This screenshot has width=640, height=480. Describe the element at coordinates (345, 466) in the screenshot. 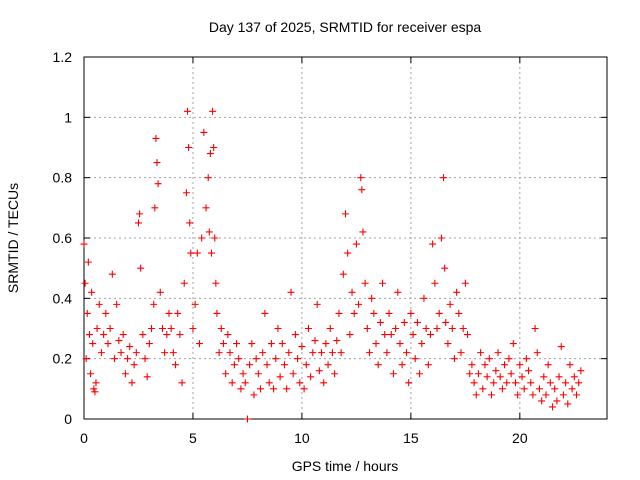

I see `x-axis-label: GPS time / hours` at that location.